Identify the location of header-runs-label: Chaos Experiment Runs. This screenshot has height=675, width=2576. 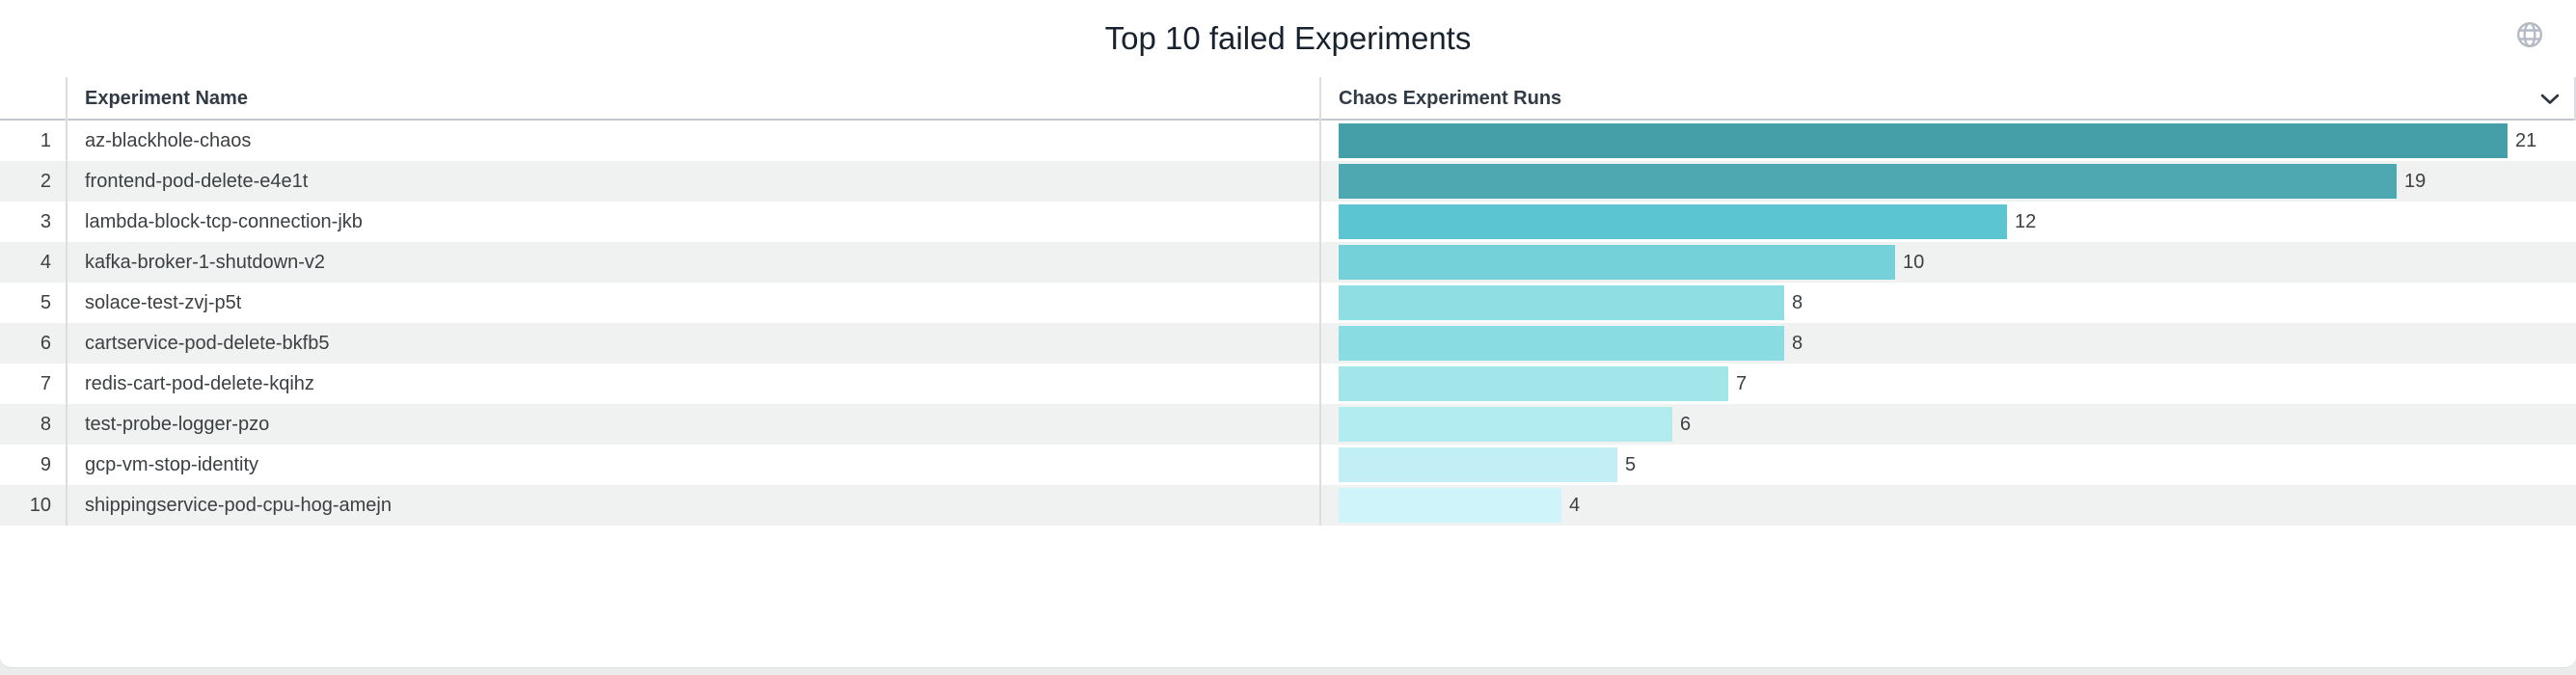
(1450, 98).